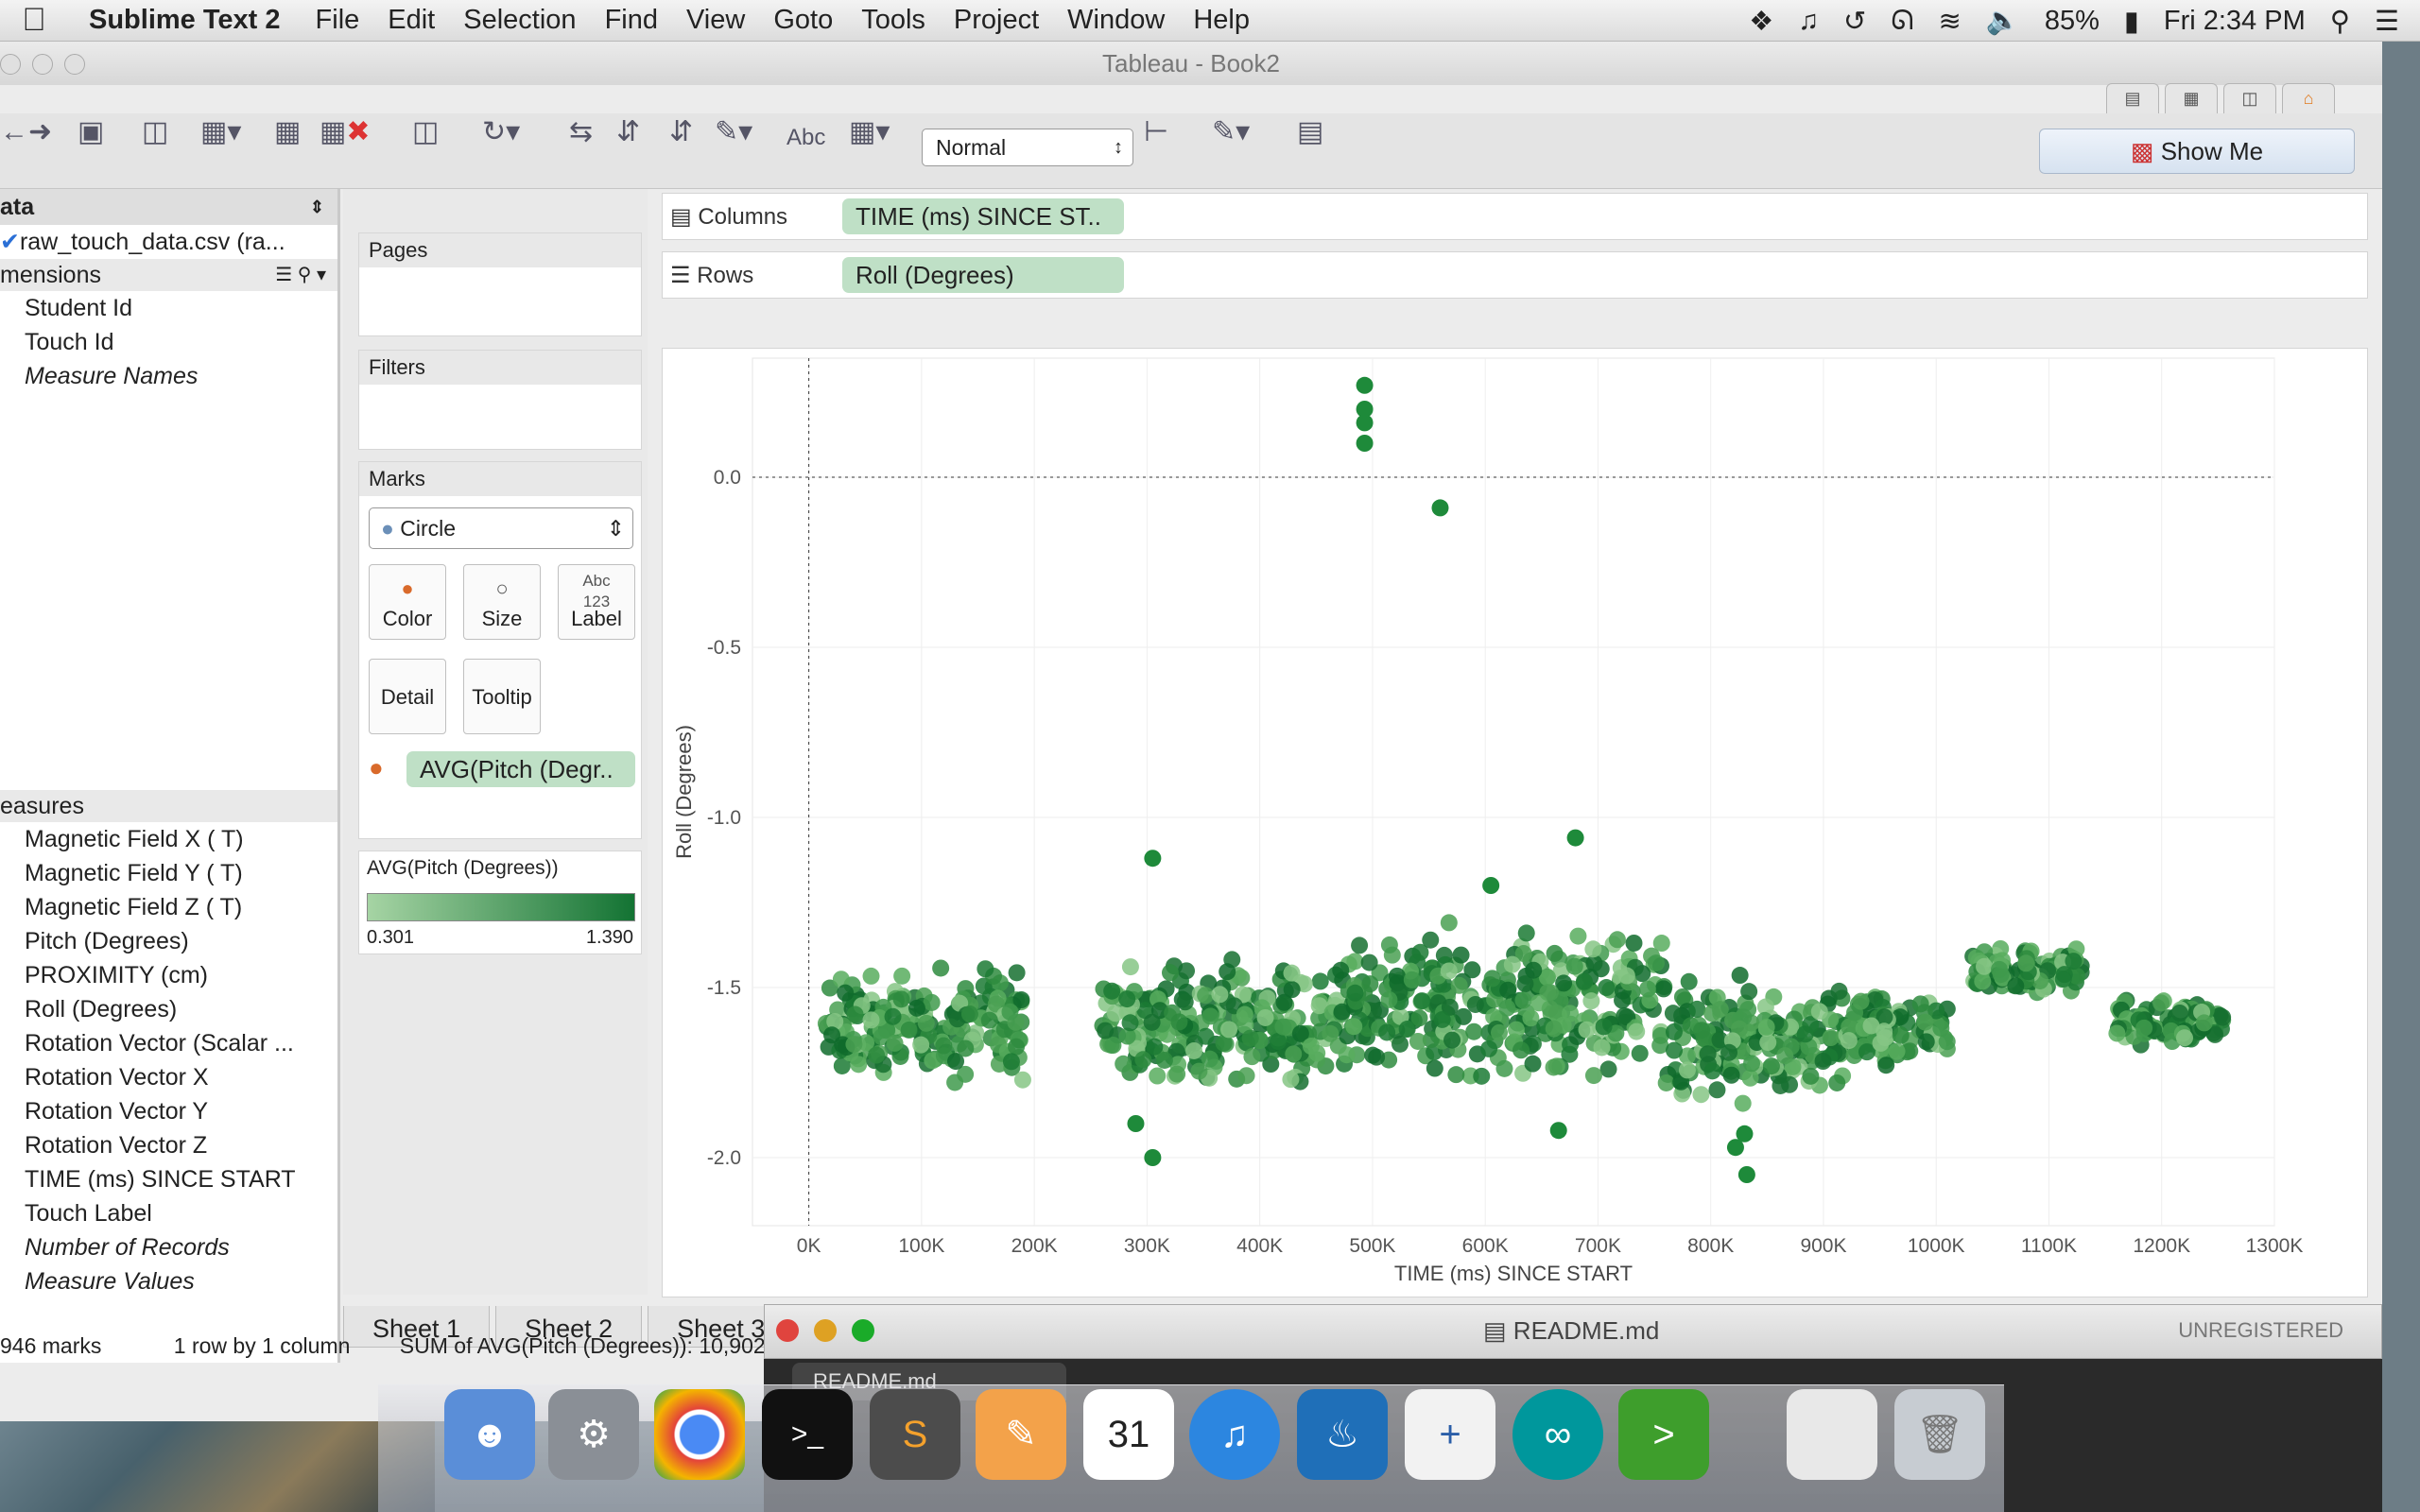  What do you see at coordinates (520, 769) in the screenshot?
I see `color-pill: AVG(Pitch (Degr..` at bounding box center [520, 769].